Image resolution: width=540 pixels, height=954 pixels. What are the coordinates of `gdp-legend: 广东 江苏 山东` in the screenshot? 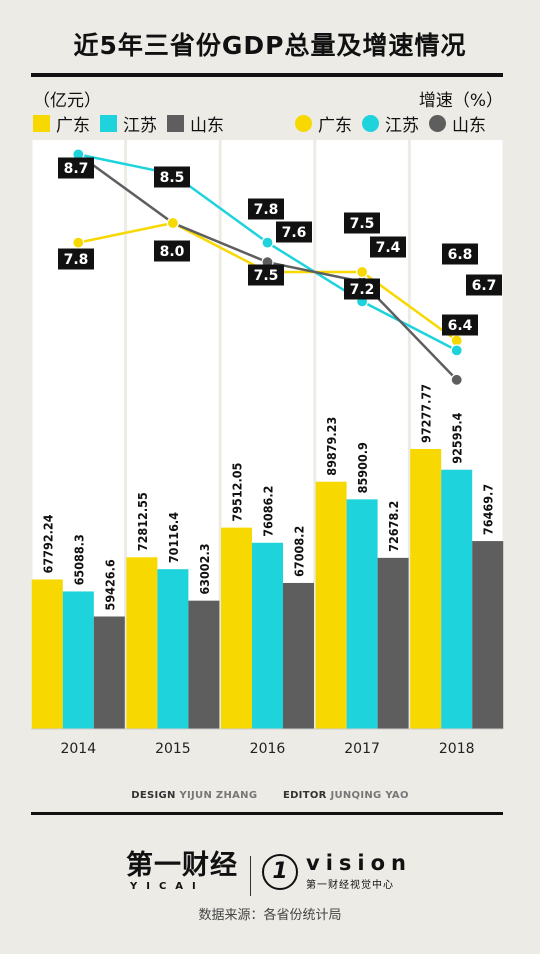 It's located at (133, 123).